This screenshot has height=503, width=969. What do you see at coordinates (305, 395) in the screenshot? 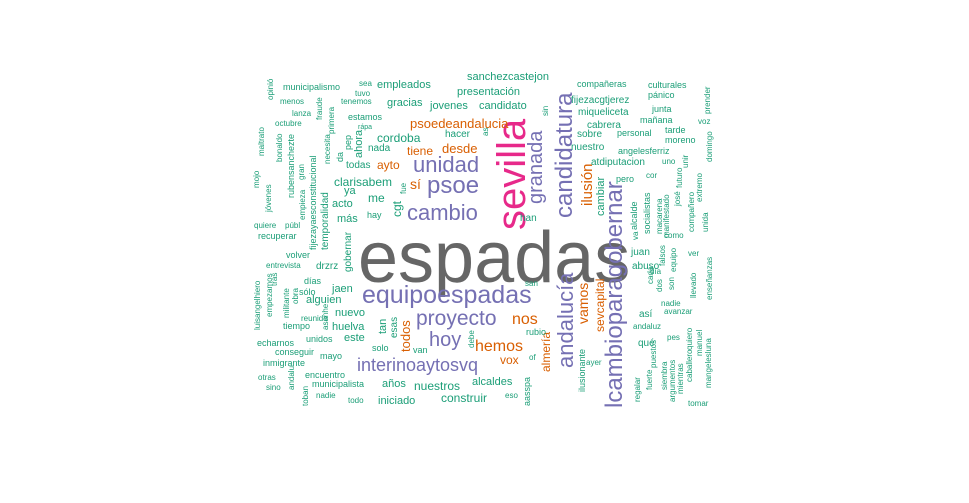
I see `word-toban: toban` at bounding box center [305, 395].